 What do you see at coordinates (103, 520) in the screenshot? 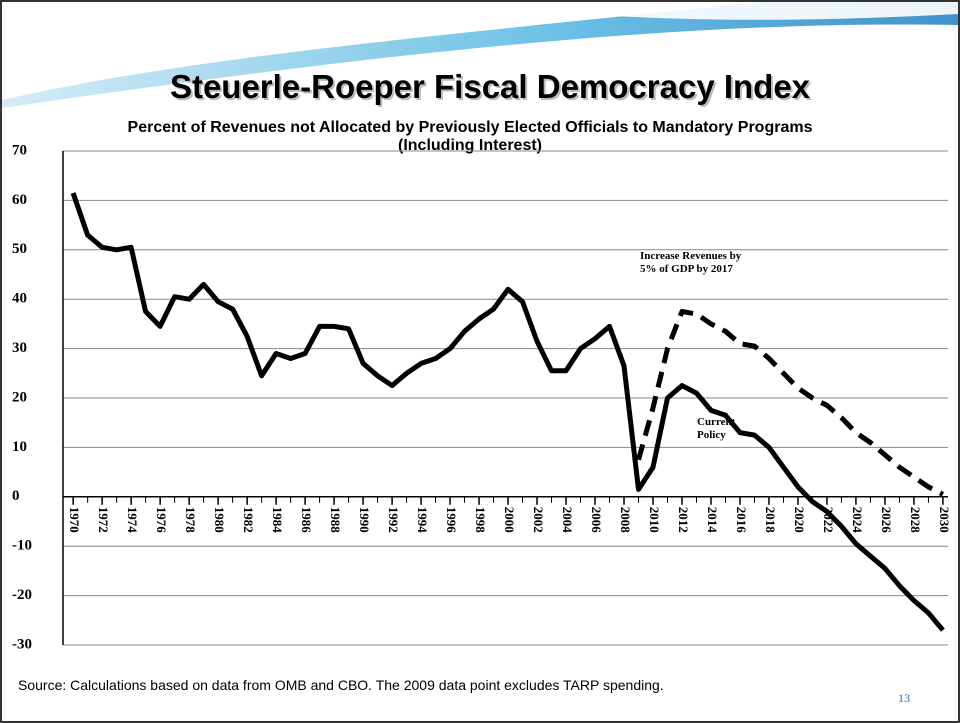
I see `x-tick-label: 1972` at bounding box center [103, 520].